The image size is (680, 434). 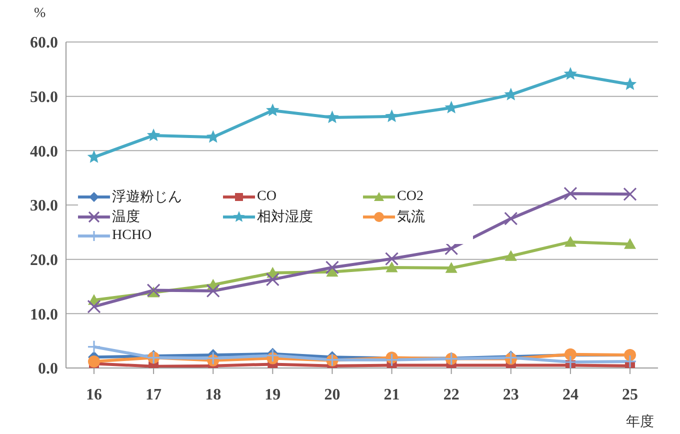 What do you see at coordinates (44, 43) in the screenshot?
I see `y-tick-label: 60.0` at bounding box center [44, 43].